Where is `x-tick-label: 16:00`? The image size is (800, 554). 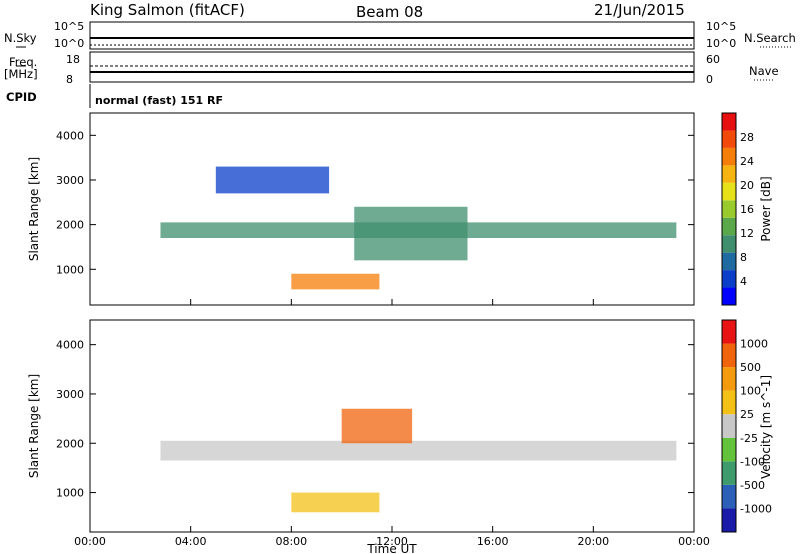
x-tick-label: 16:00 is located at coordinates (493, 541).